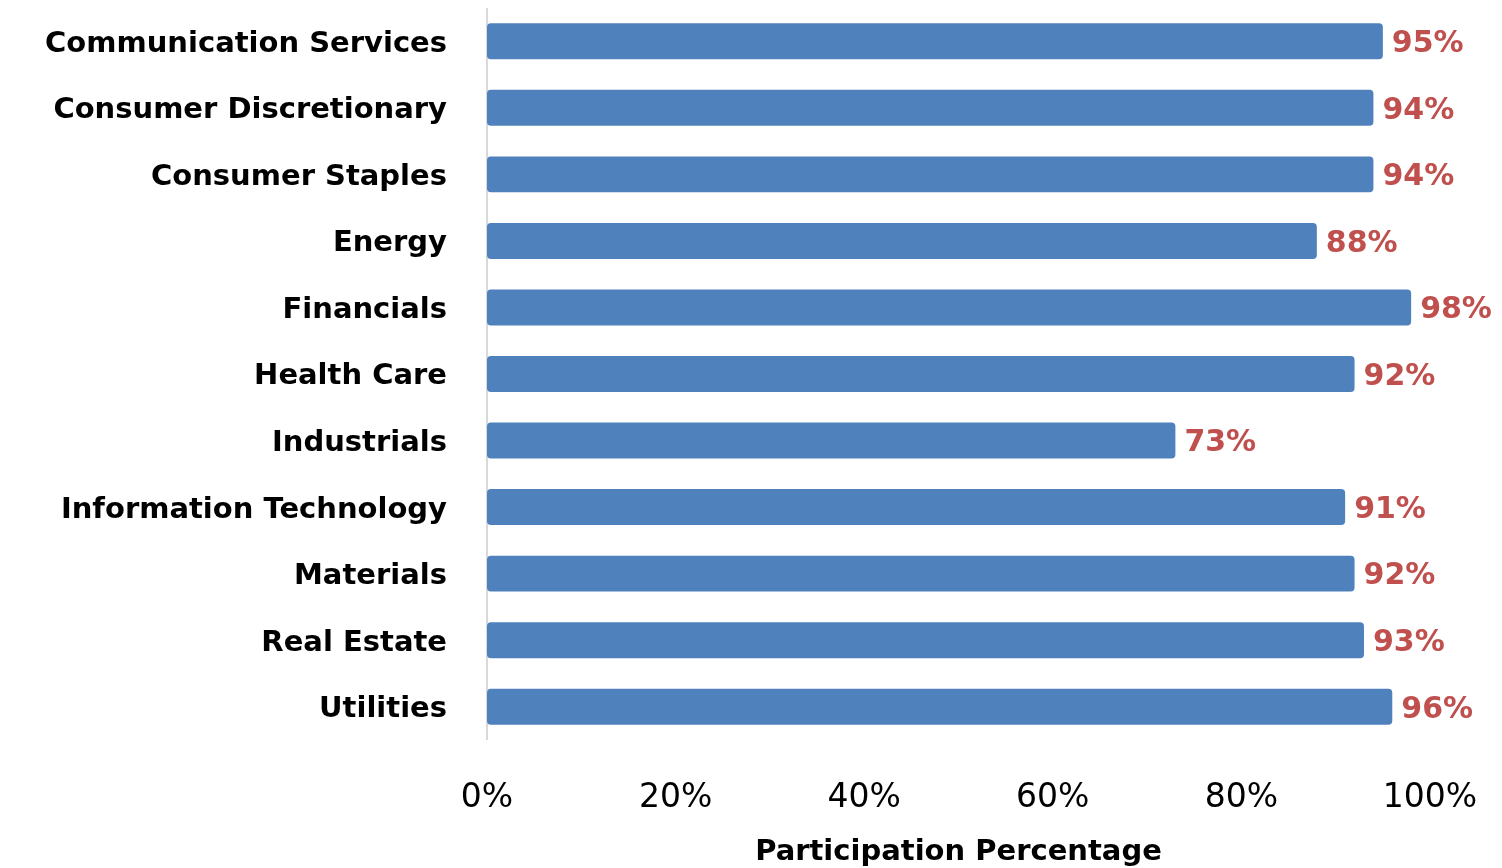  Describe the element at coordinates (864, 795) in the screenshot. I see `x-tick-label: 40%` at that location.